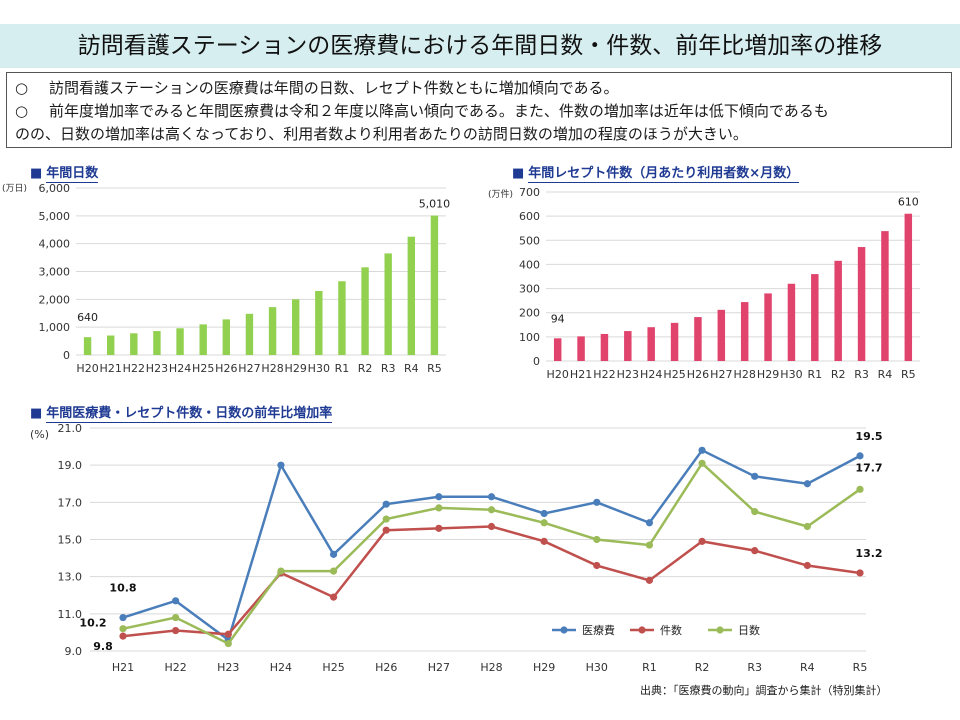  What do you see at coordinates (70, 614) in the screenshot?
I see `y-tick-label: 11.0` at bounding box center [70, 614].